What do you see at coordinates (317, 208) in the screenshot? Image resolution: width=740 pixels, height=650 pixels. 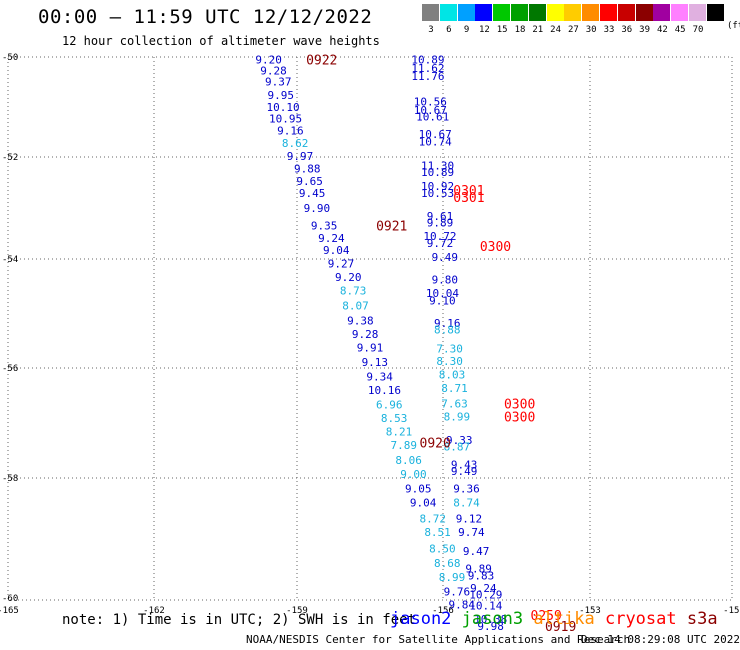 I see `wave-height-value: 9.90` at bounding box center [317, 208].